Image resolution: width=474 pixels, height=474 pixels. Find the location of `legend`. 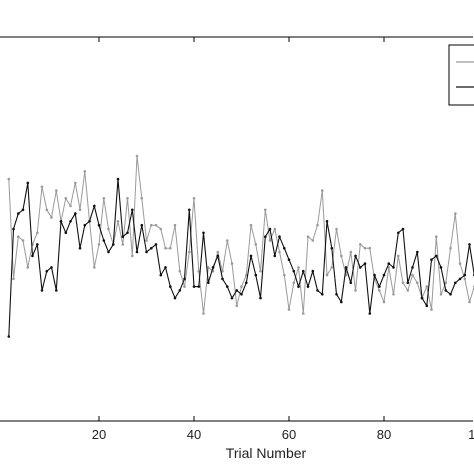

legend is located at coordinates (461, 75).